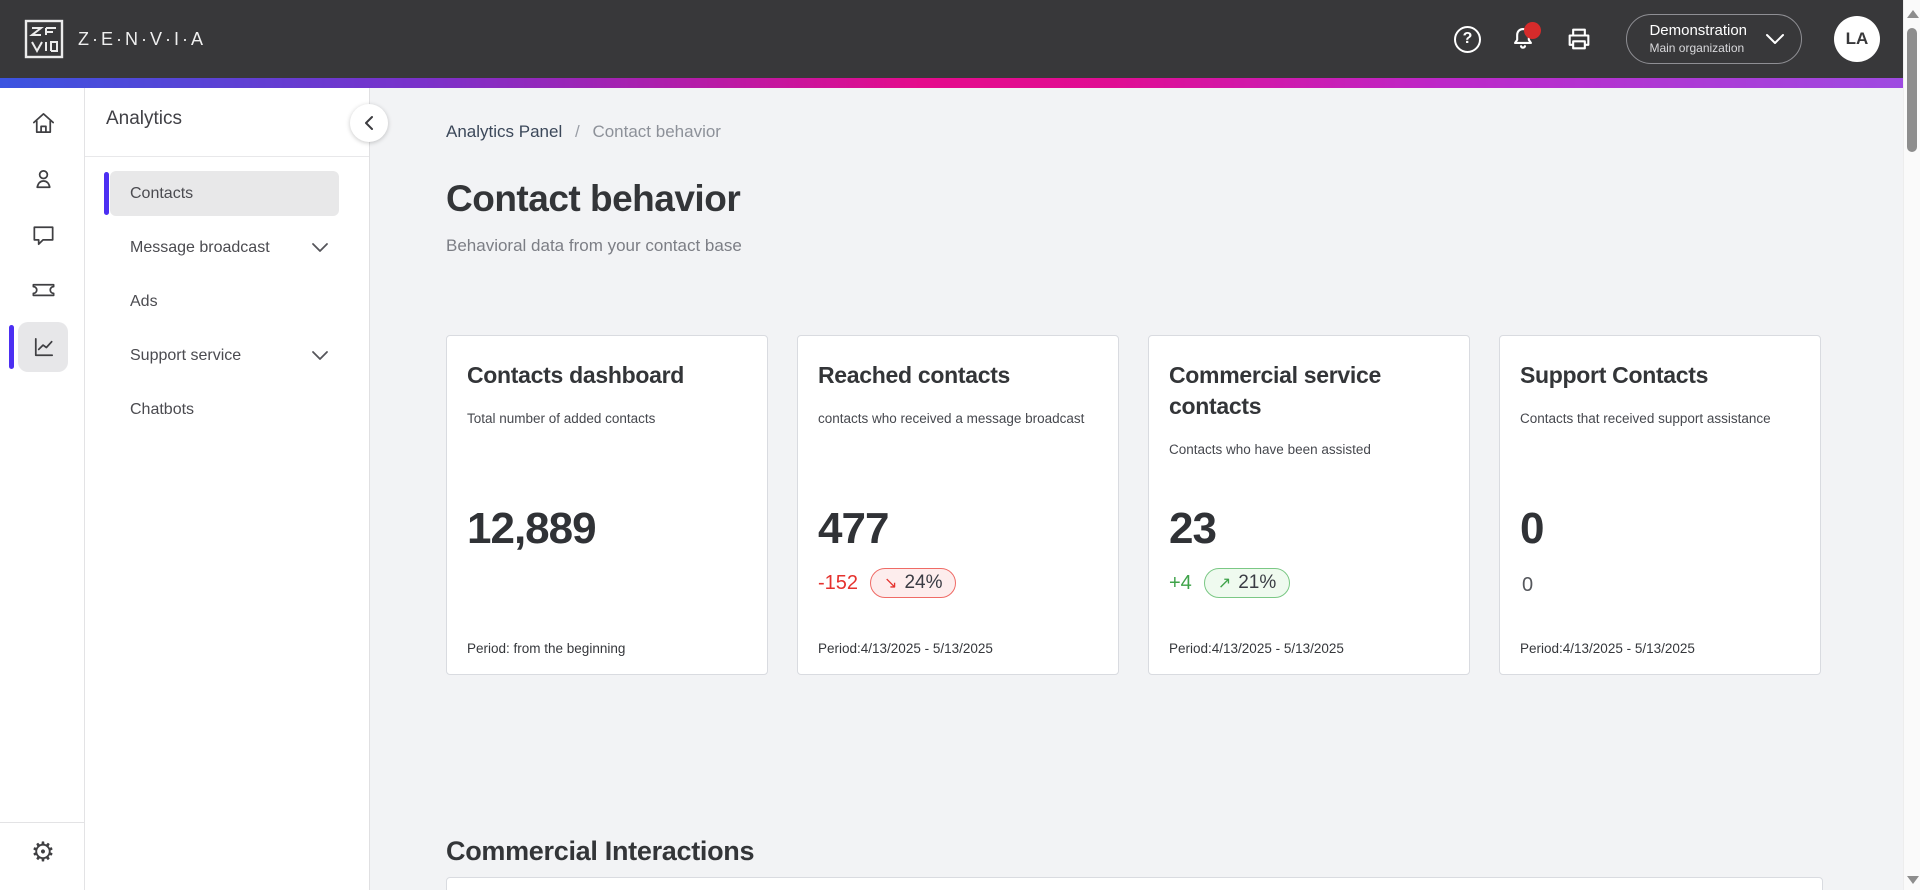  Describe the element at coordinates (236, 489) in the screenshot. I see `analytics-sidebar: Analytics Contacts Message broadcast Ads` at that location.